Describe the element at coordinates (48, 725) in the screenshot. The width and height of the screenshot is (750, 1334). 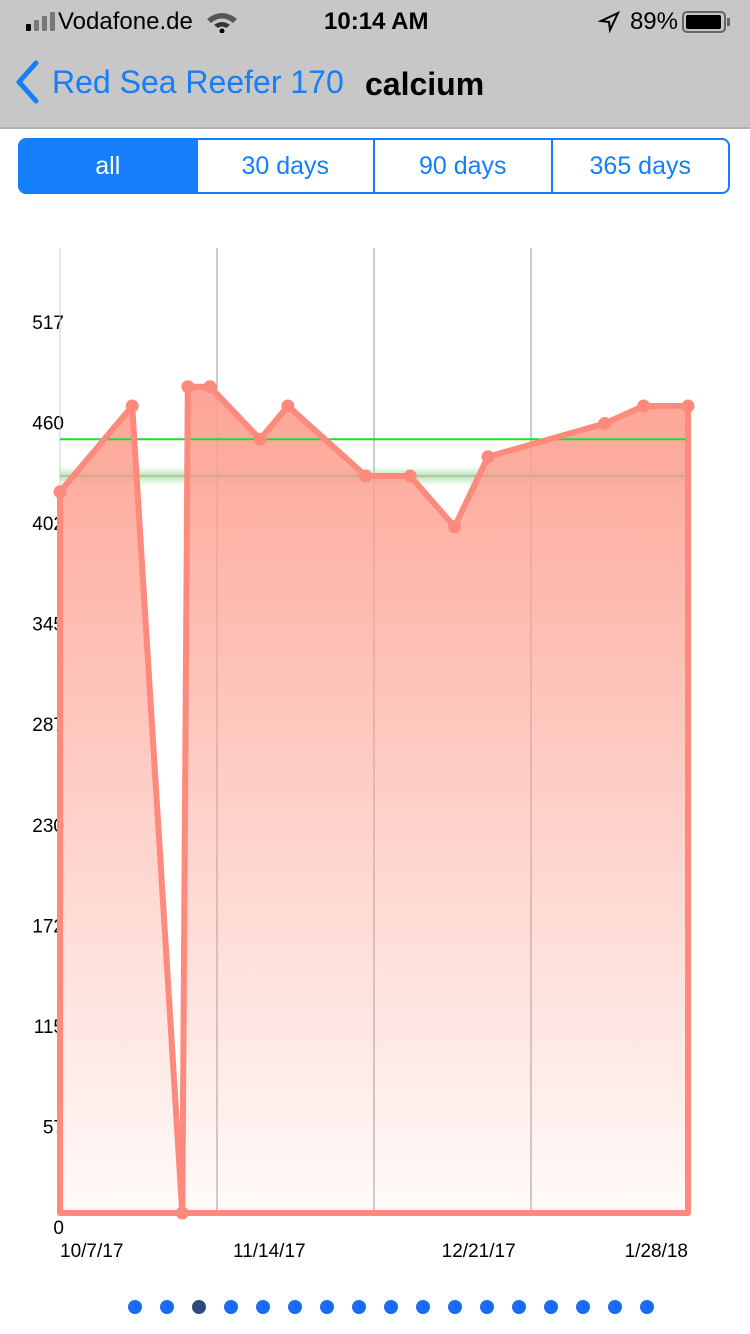
I see `y-tick-label: 287` at that location.